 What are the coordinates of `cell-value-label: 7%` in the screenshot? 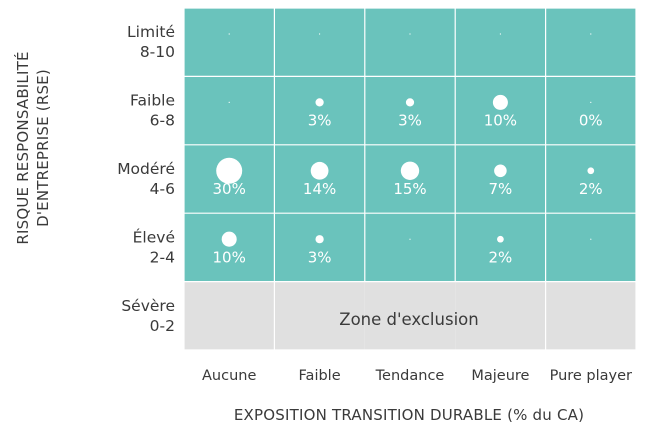 It's located at (501, 189).